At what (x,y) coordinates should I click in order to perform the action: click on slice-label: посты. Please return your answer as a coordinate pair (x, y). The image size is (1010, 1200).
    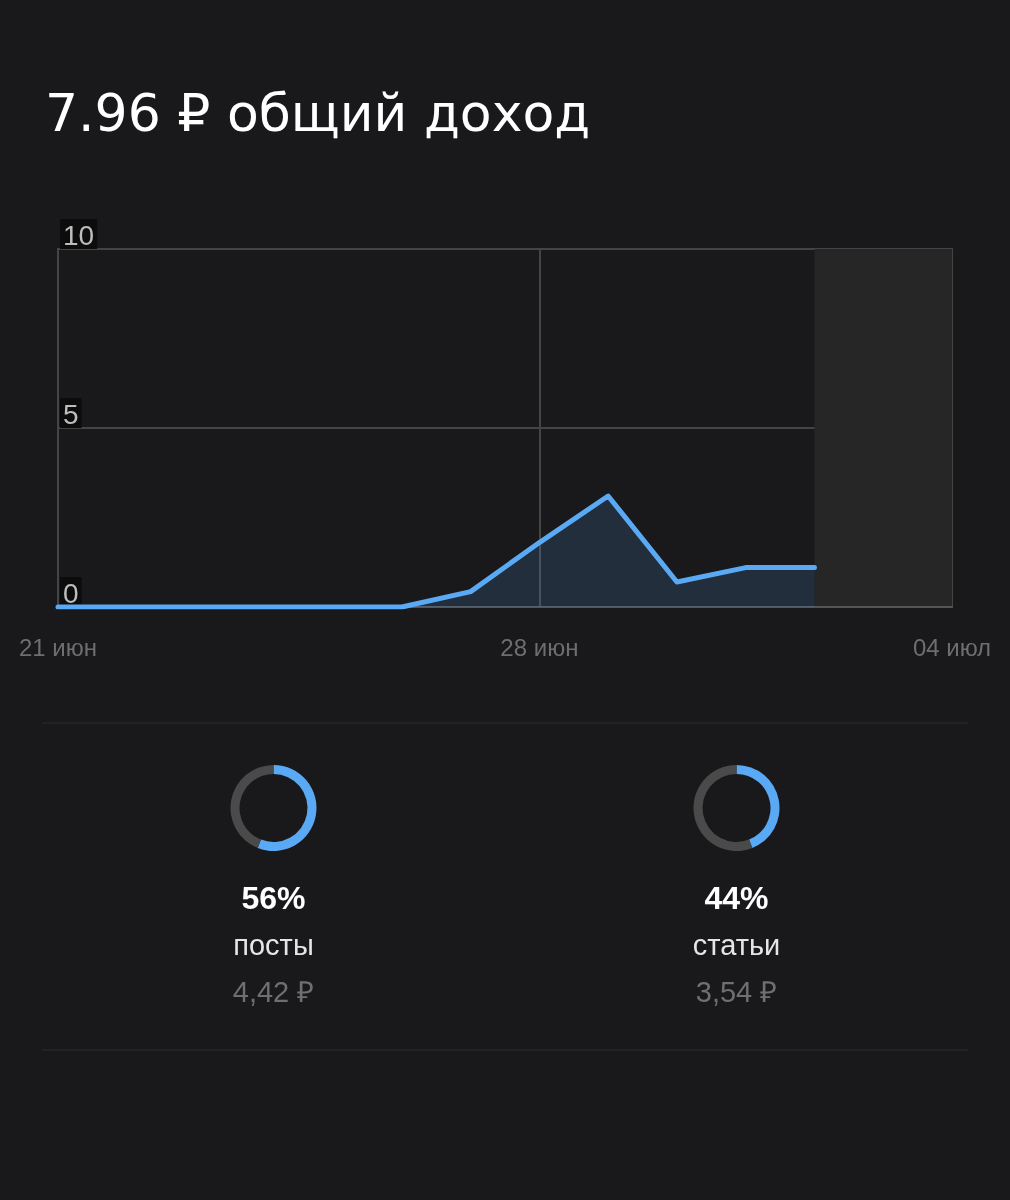
    Looking at the image, I should click on (273, 944).